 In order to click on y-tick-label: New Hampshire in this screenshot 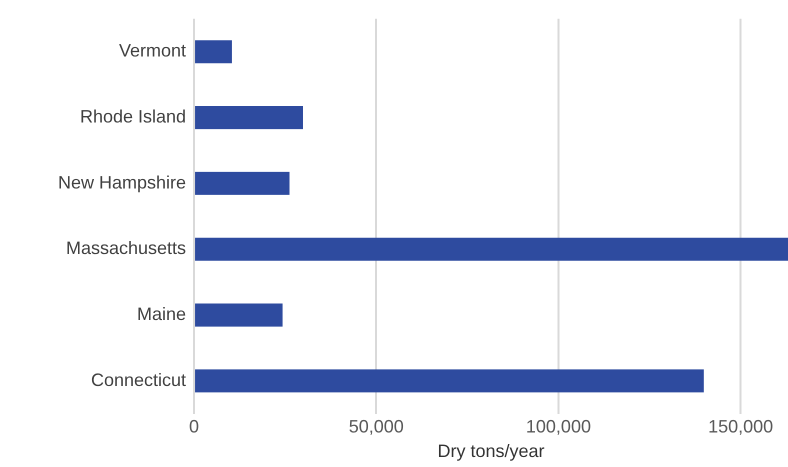, I will do `click(122, 182)`.